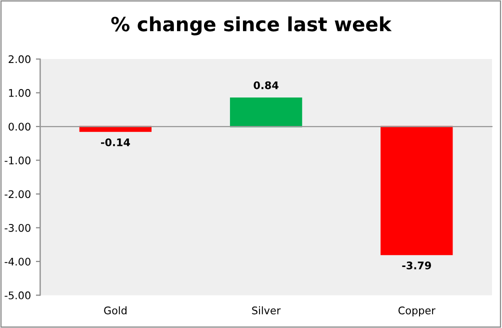 This screenshot has height=328, width=502. I want to click on y-tick-label: -1.00, so click(17, 160).